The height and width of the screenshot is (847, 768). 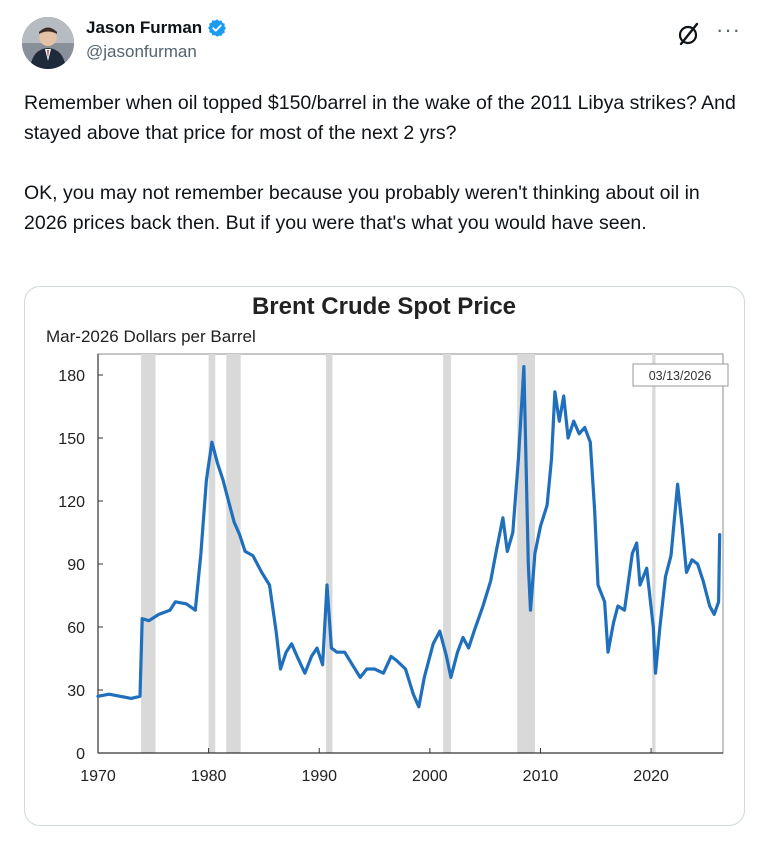 What do you see at coordinates (384, 306) in the screenshot?
I see `chart-title: Brent Crude Spot Price` at bounding box center [384, 306].